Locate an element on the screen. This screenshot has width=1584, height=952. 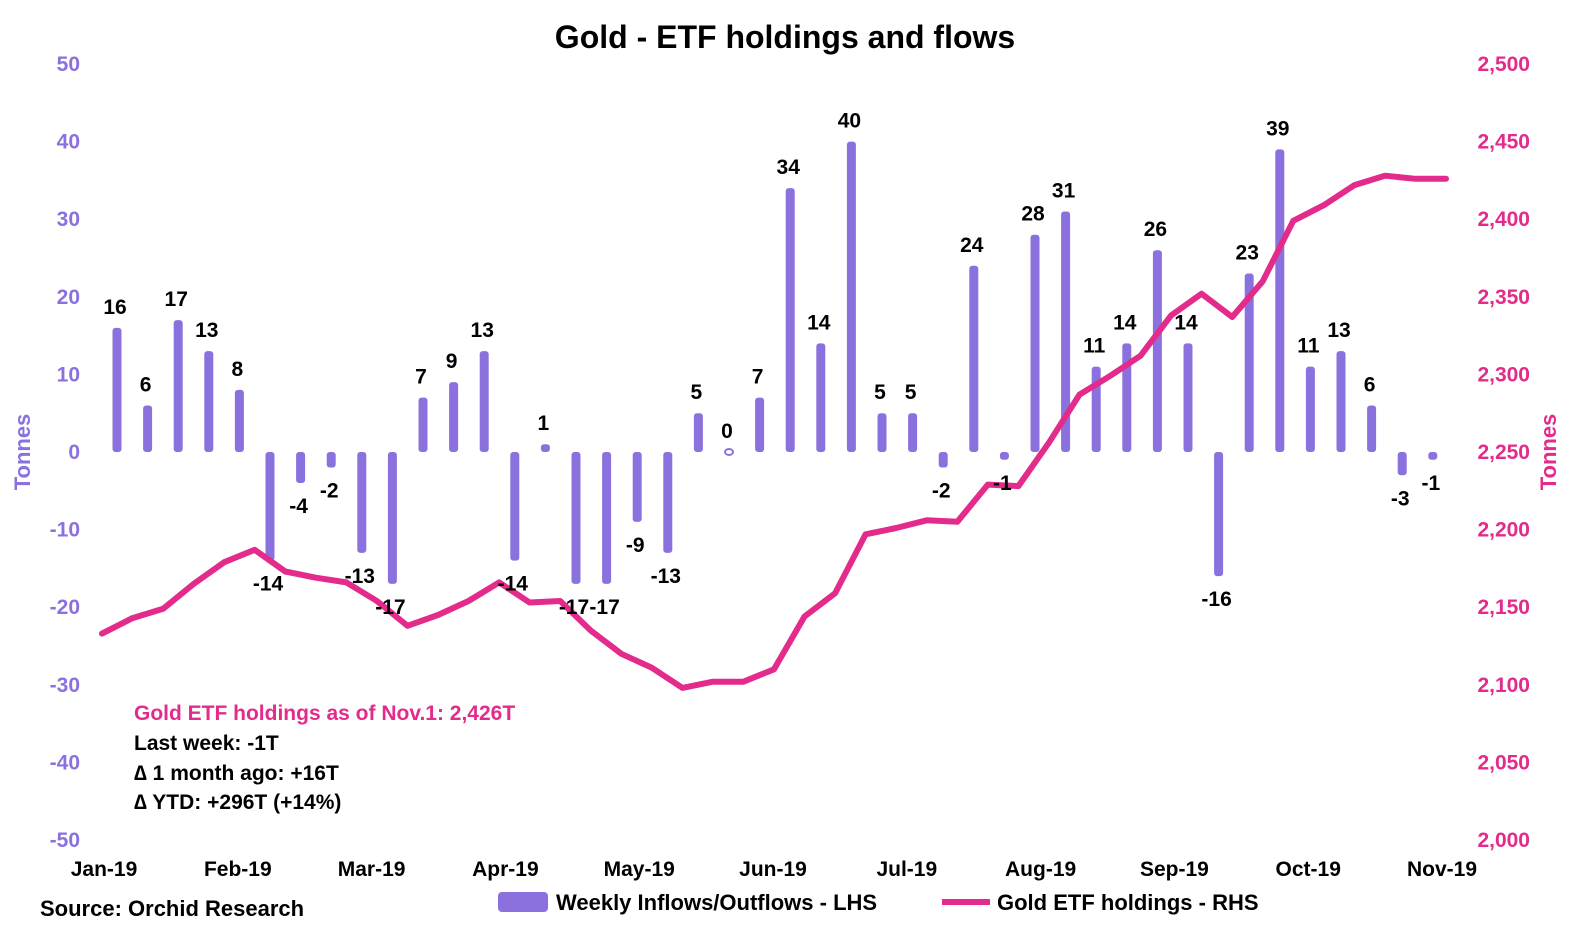
bar-data-label: 28 is located at coordinates (1033, 214).